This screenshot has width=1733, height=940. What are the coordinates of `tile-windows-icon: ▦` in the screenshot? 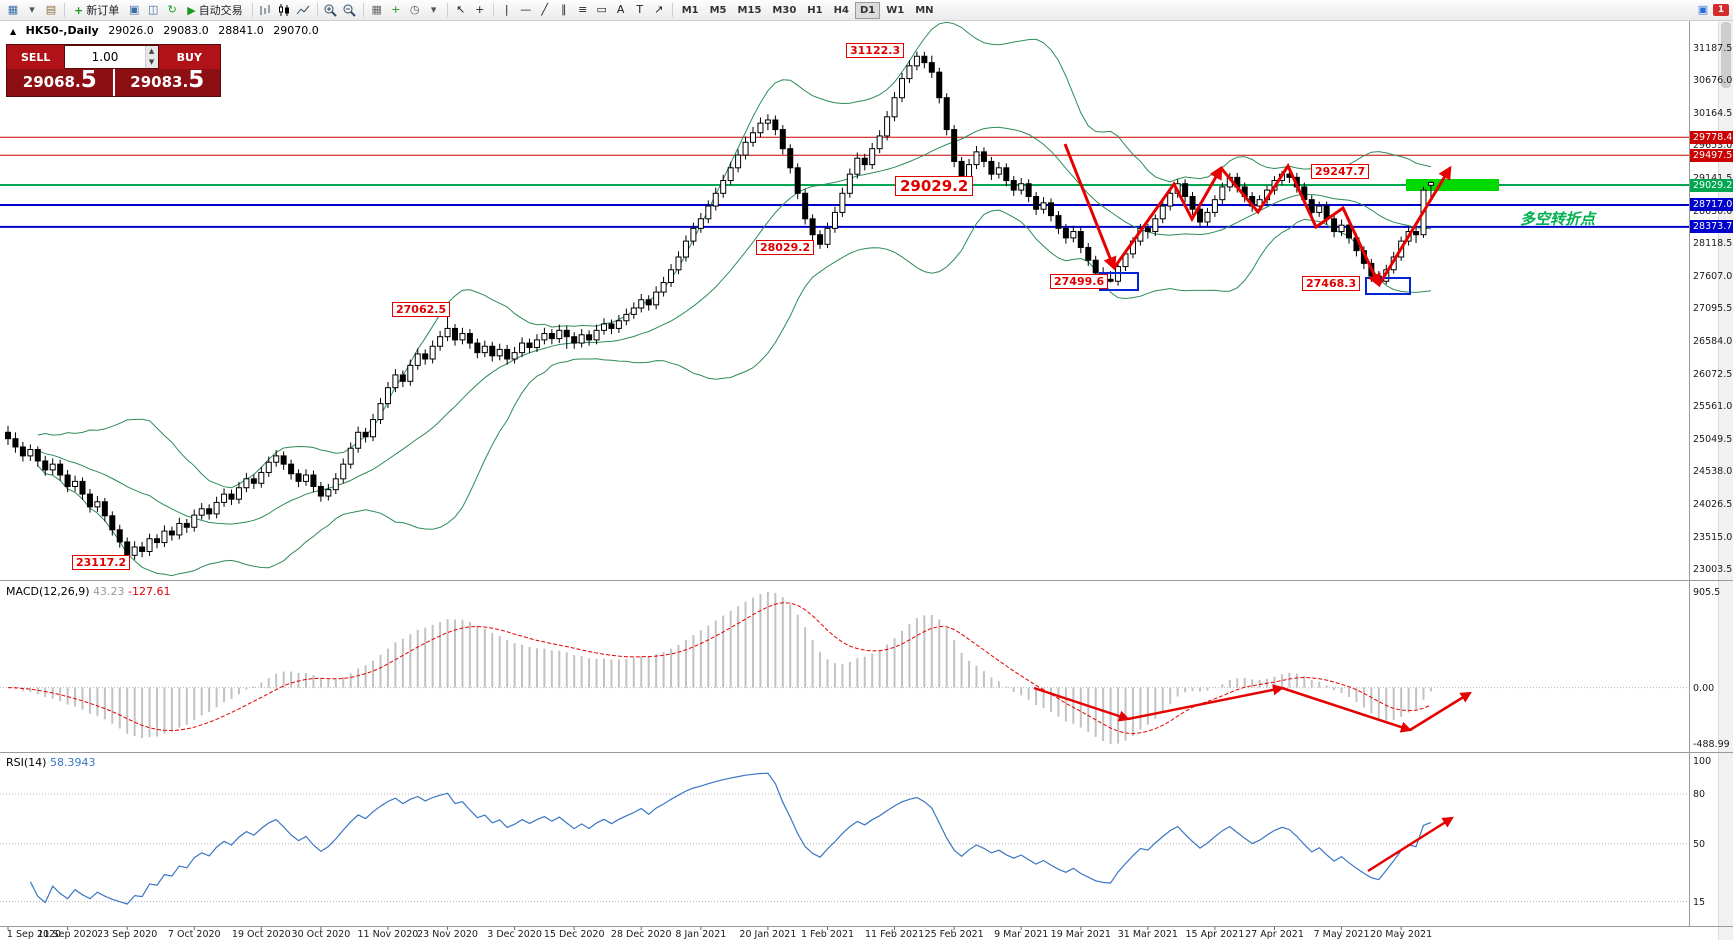 It's located at (376, 9).